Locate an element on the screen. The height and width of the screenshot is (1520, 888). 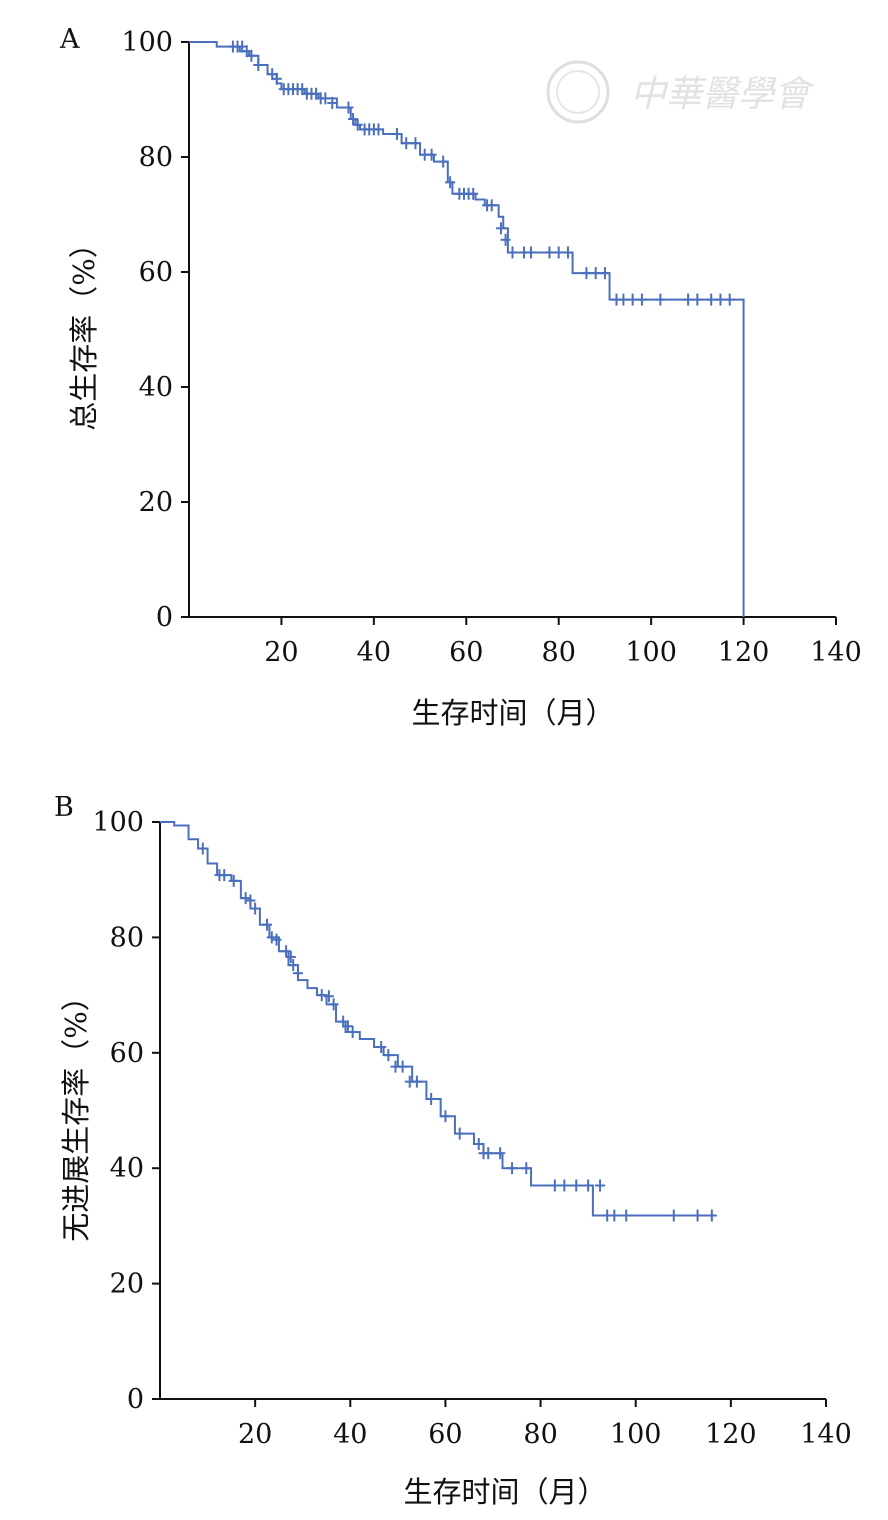
y-axis-label-b: 无进展生存率（%） is located at coordinates (76, 1112).